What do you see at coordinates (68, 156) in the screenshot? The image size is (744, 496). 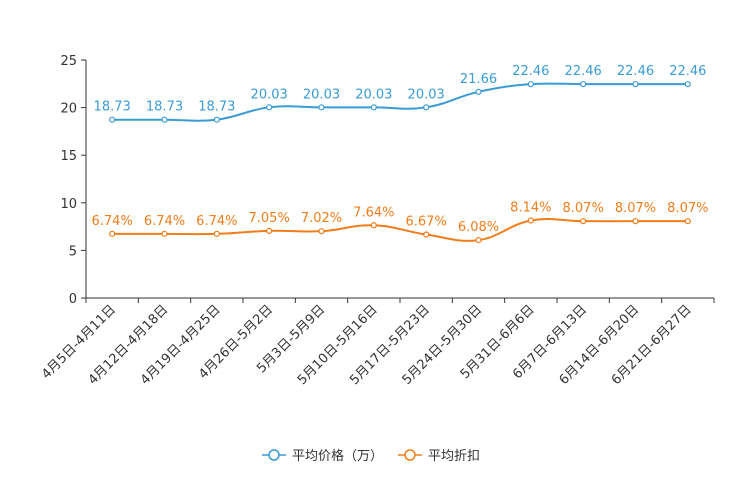 I see `y-tick-label: 15` at bounding box center [68, 156].